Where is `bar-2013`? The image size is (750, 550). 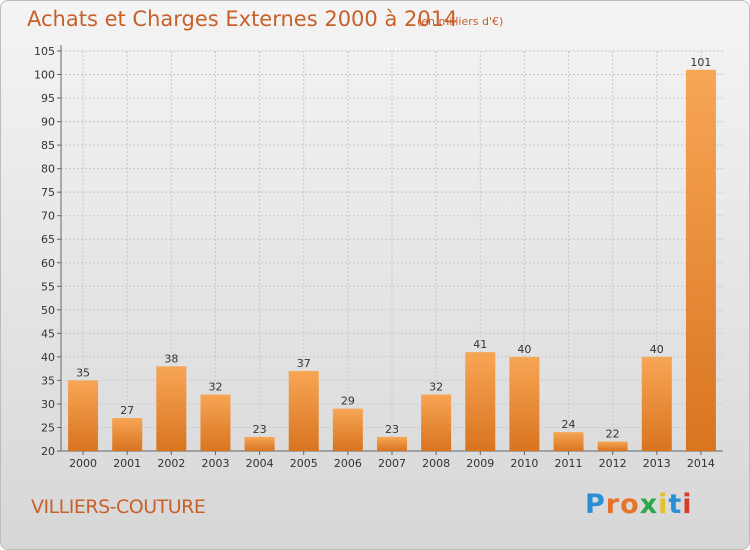 bar-2013 is located at coordinates (656, 403).